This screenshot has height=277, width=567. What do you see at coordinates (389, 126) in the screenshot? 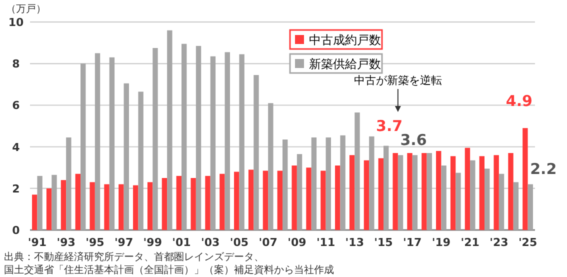
I see `data-label: 3.7` at bounding box center [389, 126].